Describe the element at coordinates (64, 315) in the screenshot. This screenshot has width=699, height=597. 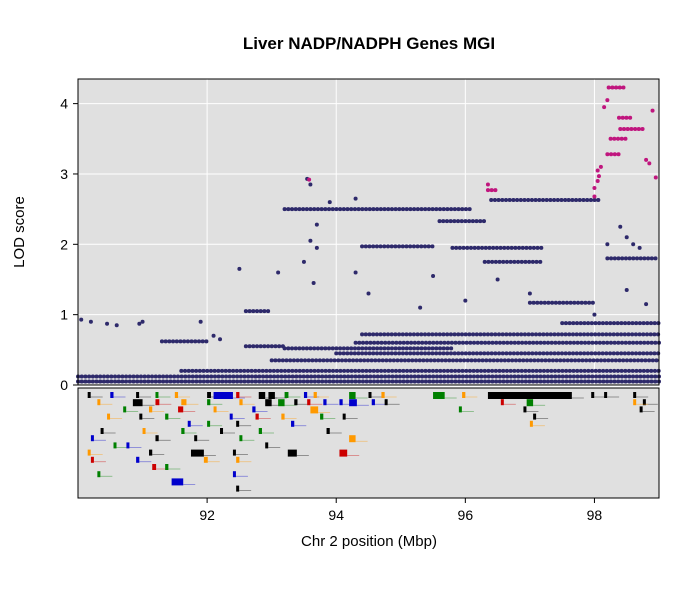
I see `y-tick-label-1: 1` at that location.